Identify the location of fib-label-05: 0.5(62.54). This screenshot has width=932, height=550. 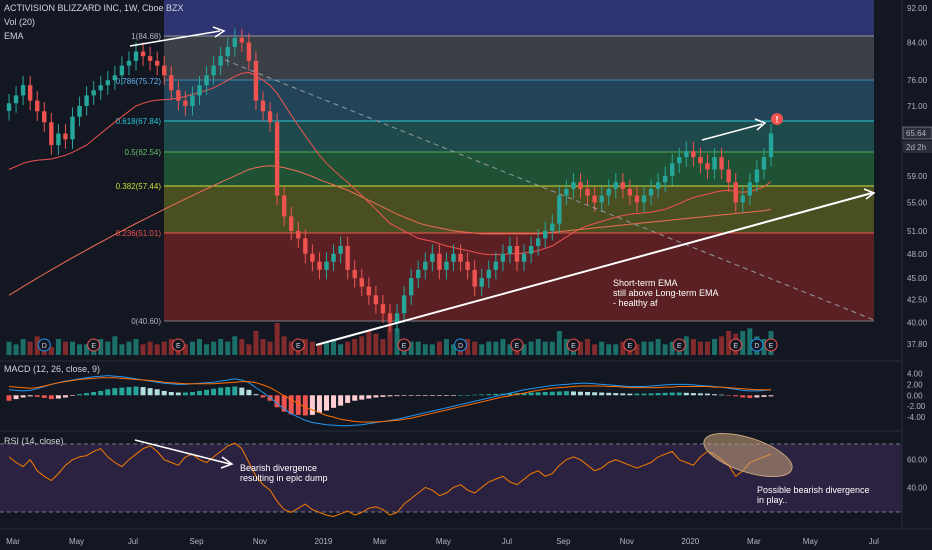
(143, 152).